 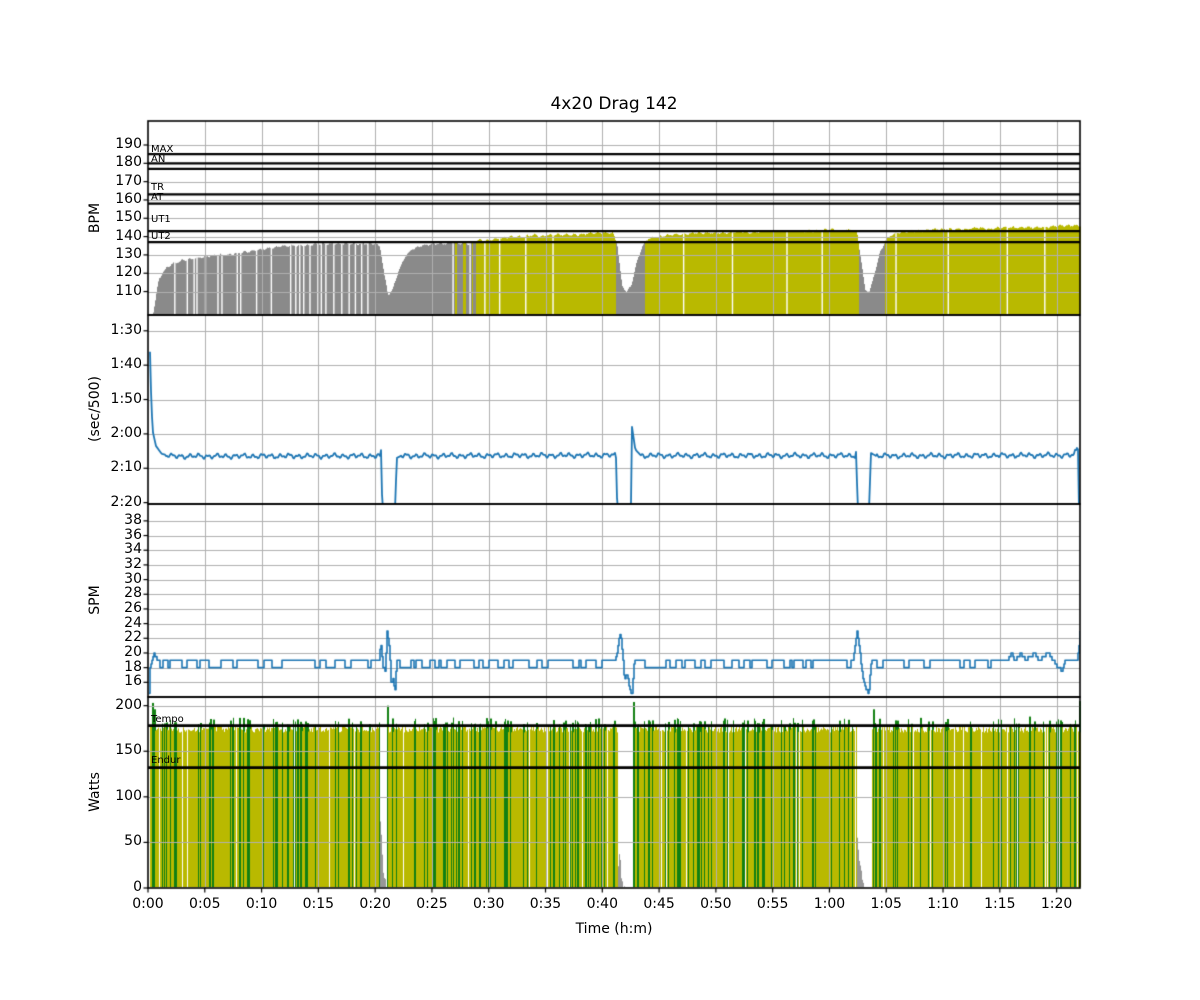 What do you see at coordinates (133, 519) in the screenshot?
I see `y-tick-label-stroke_rate: 38` at bounding box center [133, 519].